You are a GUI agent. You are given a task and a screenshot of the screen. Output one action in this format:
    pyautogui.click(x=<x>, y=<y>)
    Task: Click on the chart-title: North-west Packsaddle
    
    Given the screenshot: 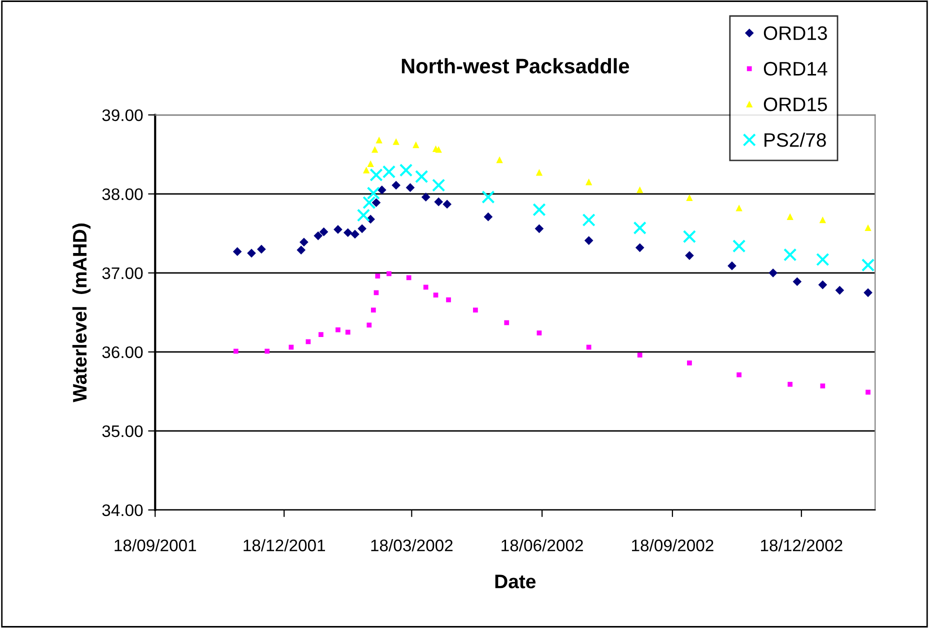 What is the action you would take?
    pyautogui.click(x=516, y=66)
    